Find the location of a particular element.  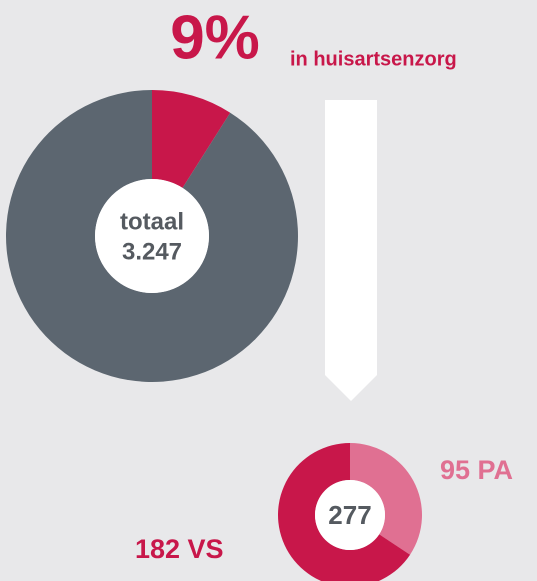

value-label: 182 VS is located at coordinates (179, 549).